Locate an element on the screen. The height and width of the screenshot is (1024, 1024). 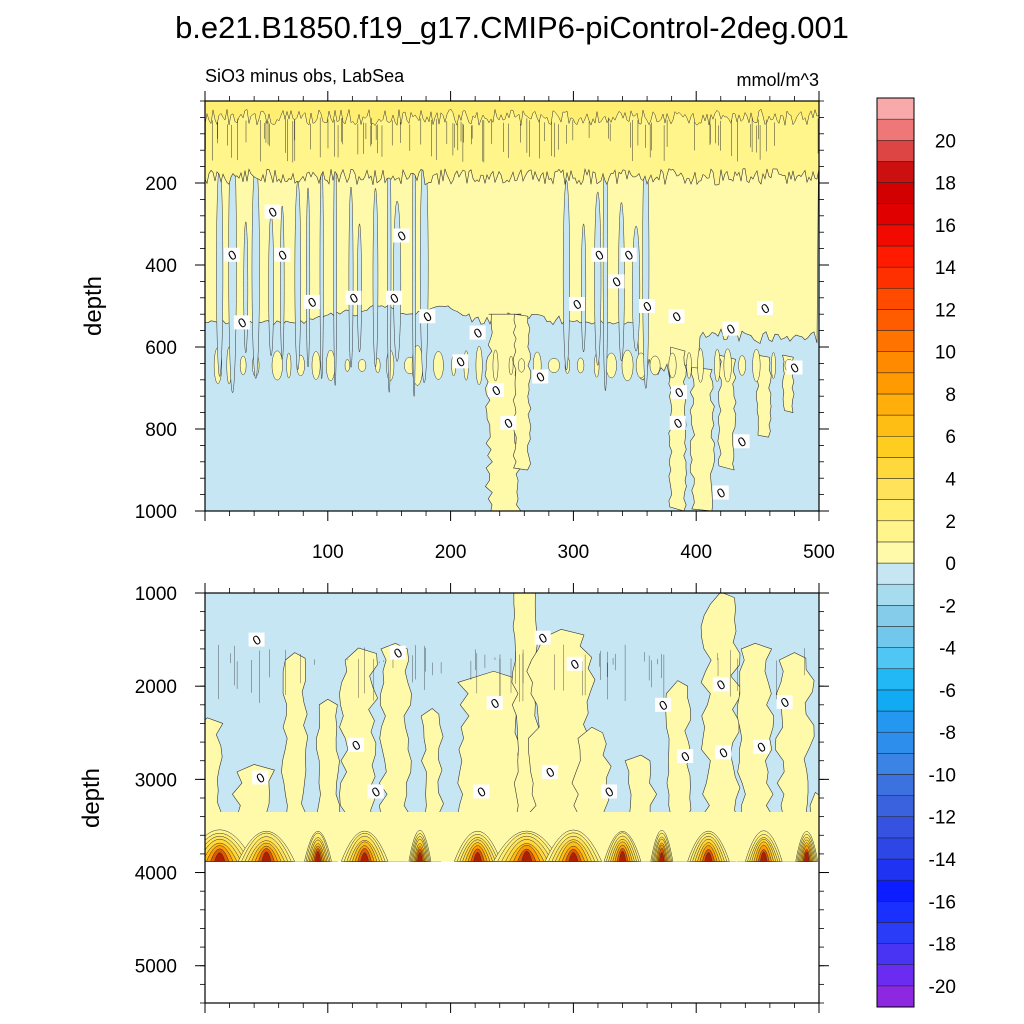
upper-positive-band is located at coordinates (512, 143).